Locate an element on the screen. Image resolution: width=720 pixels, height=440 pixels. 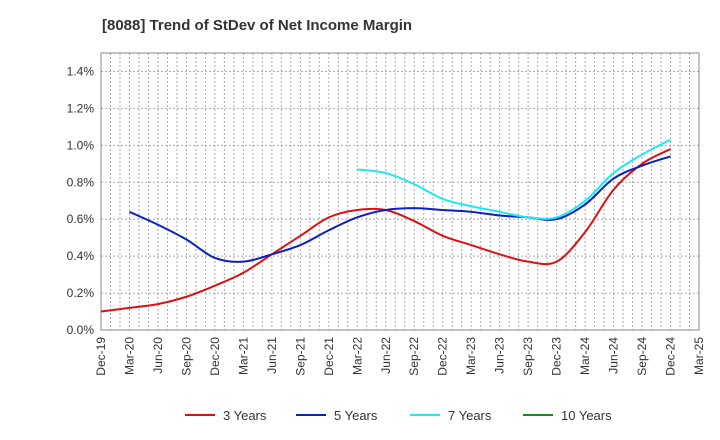
x-tick-label: Mar-22 is located at coordinates (357, 356).